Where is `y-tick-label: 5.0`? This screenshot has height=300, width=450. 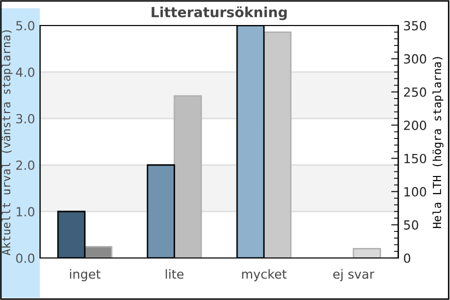 y-tick-label: 5.0 is located at coordinates (25, 25).